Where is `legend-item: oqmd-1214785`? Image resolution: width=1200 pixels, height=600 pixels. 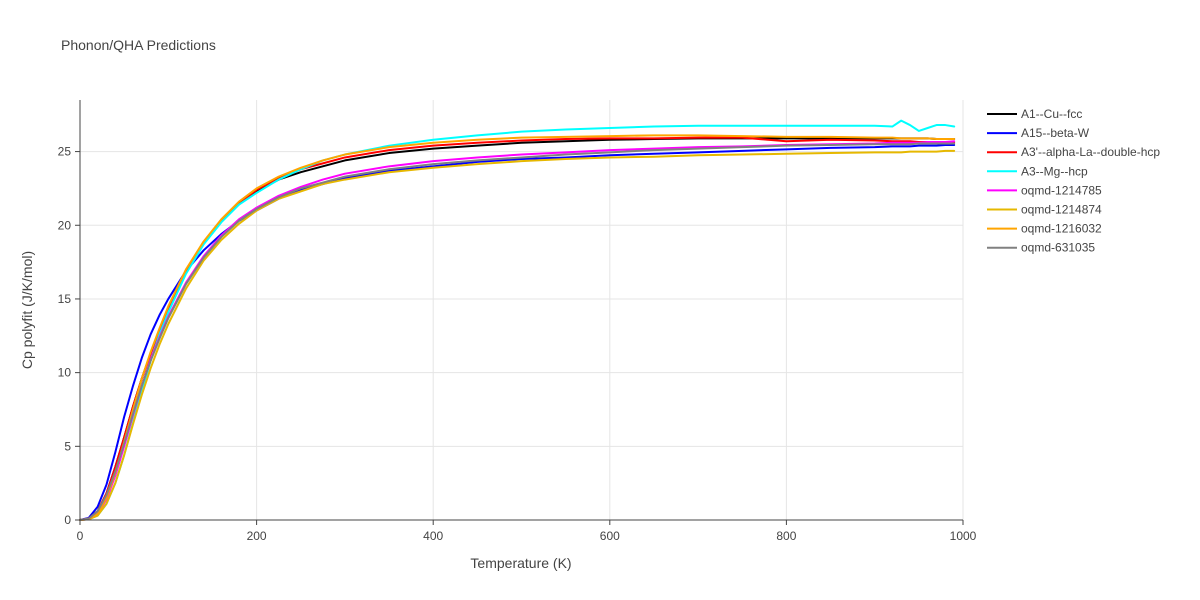 legend-item: oqmd-1214785 is located at coordinates (1044, 190).